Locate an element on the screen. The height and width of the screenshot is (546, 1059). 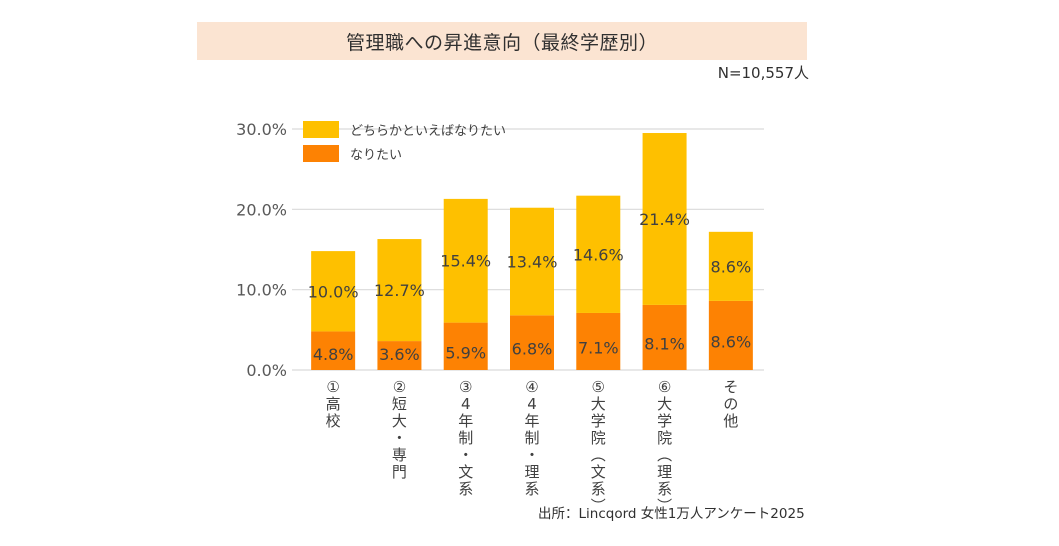
data-label-somewhat-want: 13.4% is located at coordinates (532, 262).